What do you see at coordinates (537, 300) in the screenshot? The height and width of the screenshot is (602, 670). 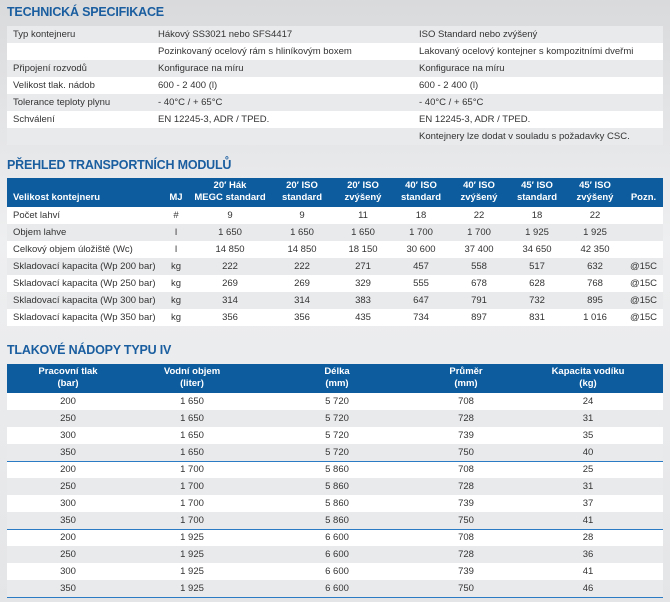 I see `table-cell: 732` at bounding box center [537, 300].